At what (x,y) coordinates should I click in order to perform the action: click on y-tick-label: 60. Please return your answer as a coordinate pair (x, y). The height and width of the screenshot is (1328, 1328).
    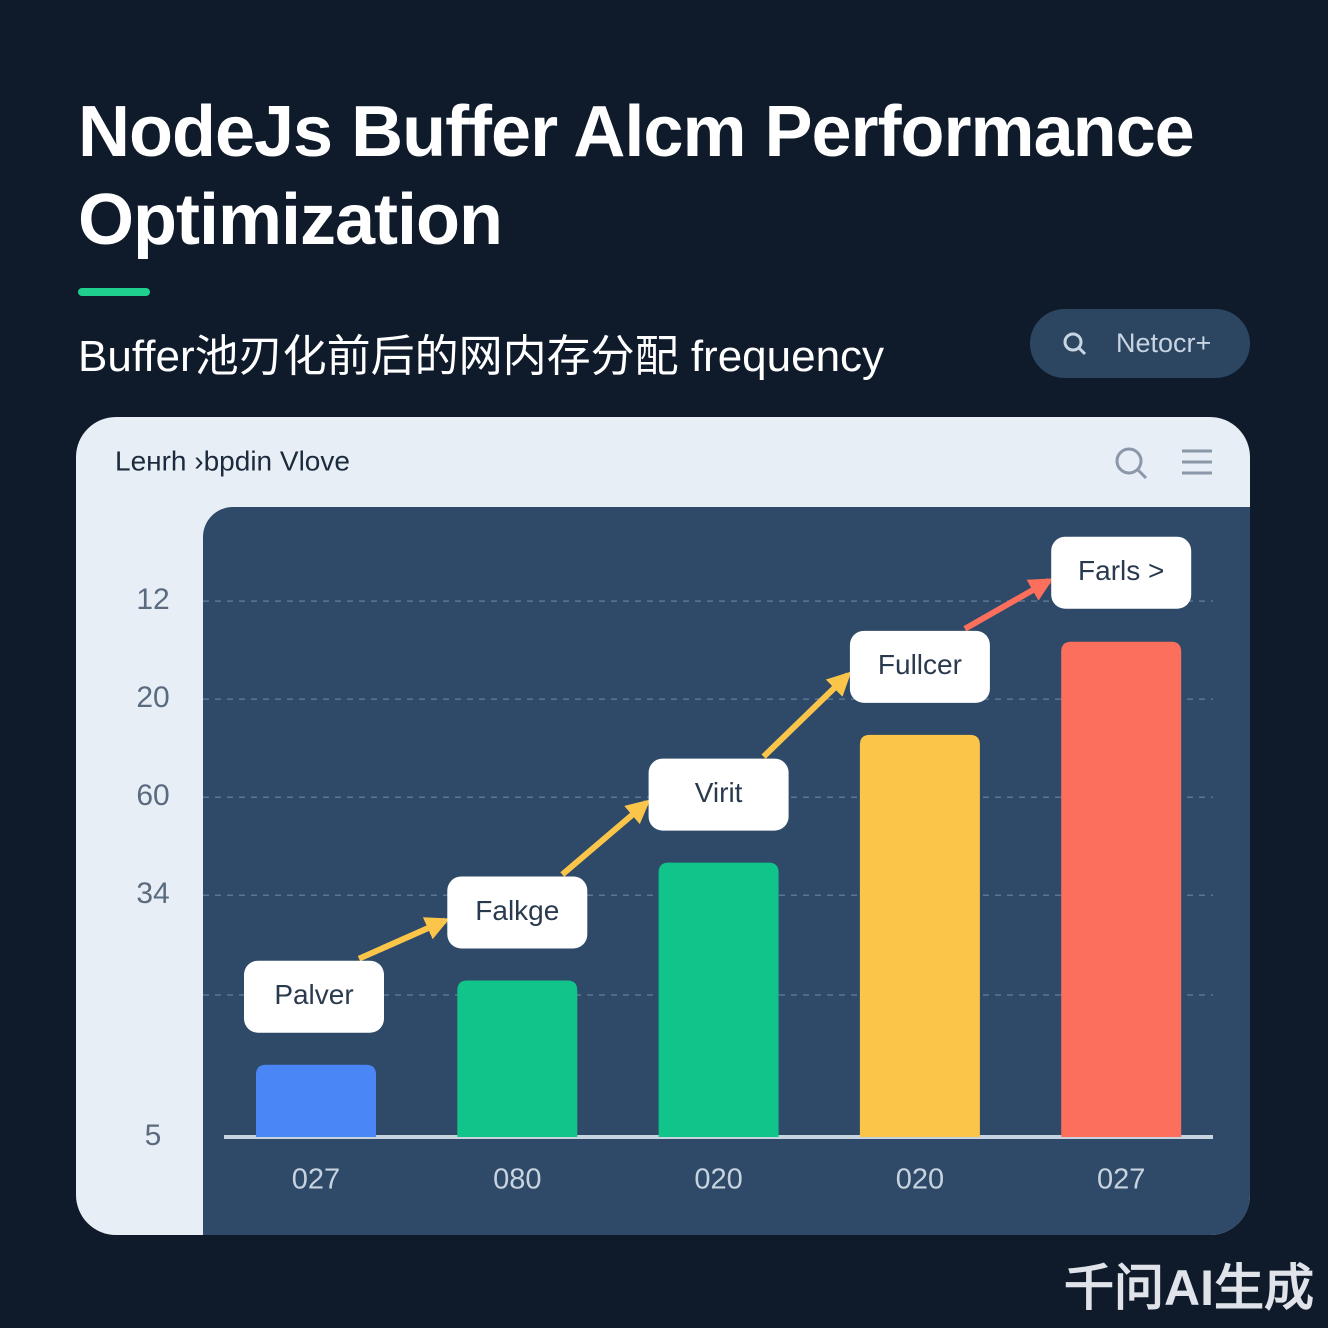
    Looking at the image, I should click on (152, 795).